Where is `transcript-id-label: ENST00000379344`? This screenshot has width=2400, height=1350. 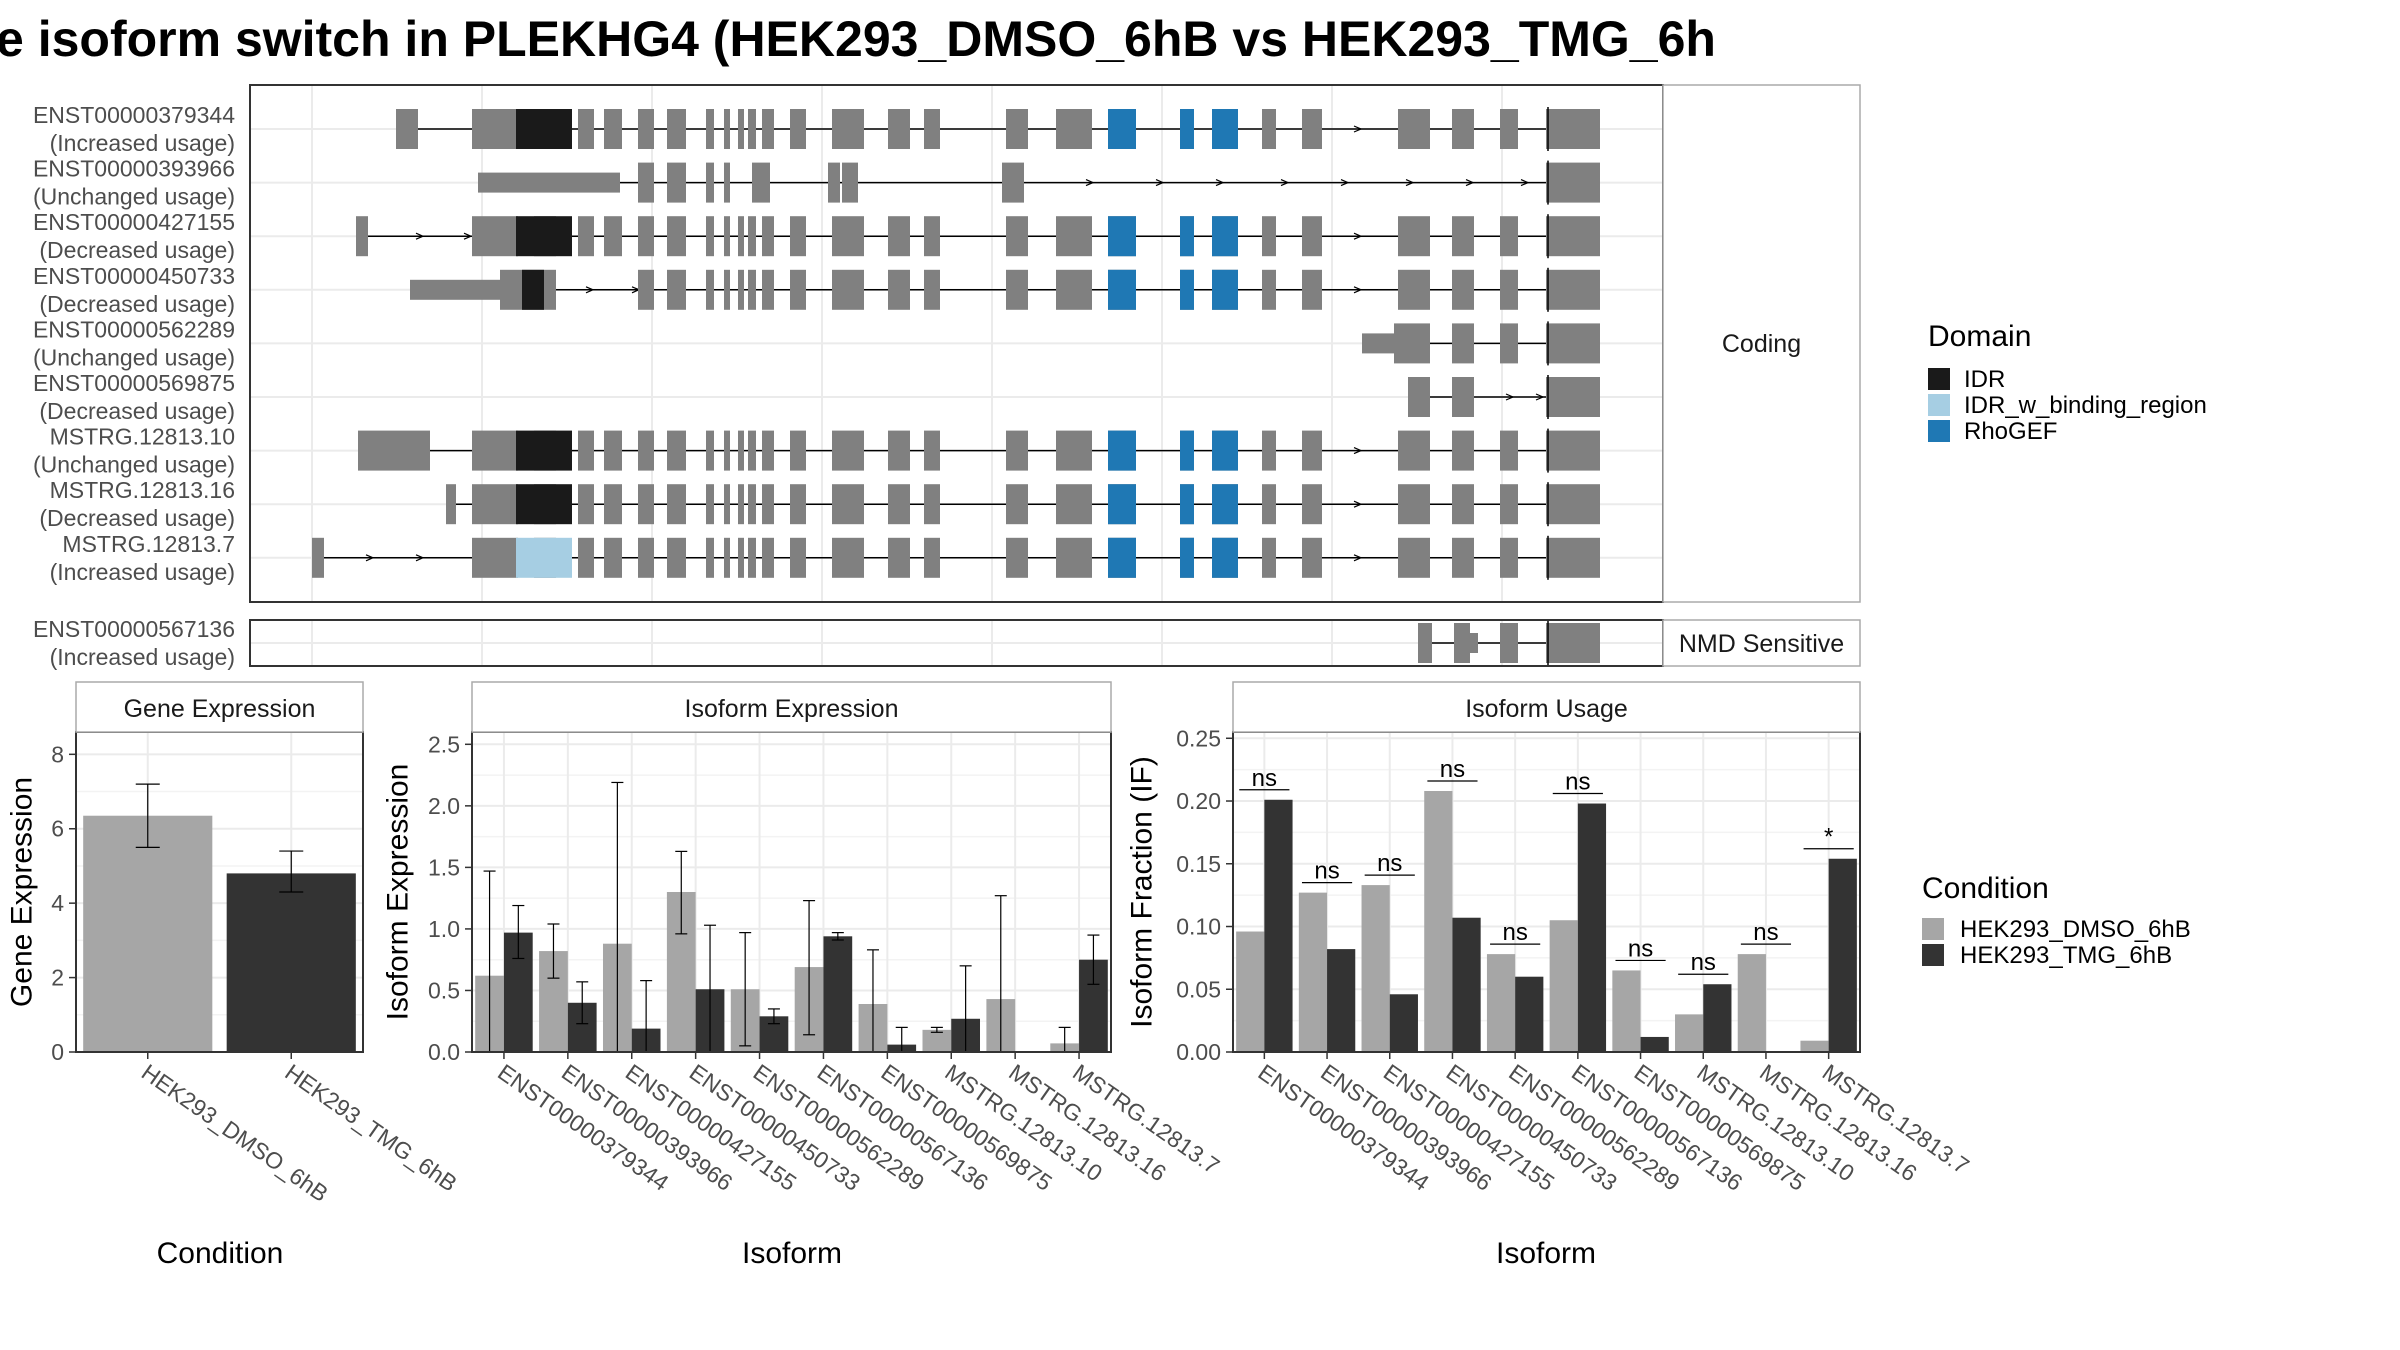
transcript-id-label: ENST00000379344 is located at coordinates (134, 115).